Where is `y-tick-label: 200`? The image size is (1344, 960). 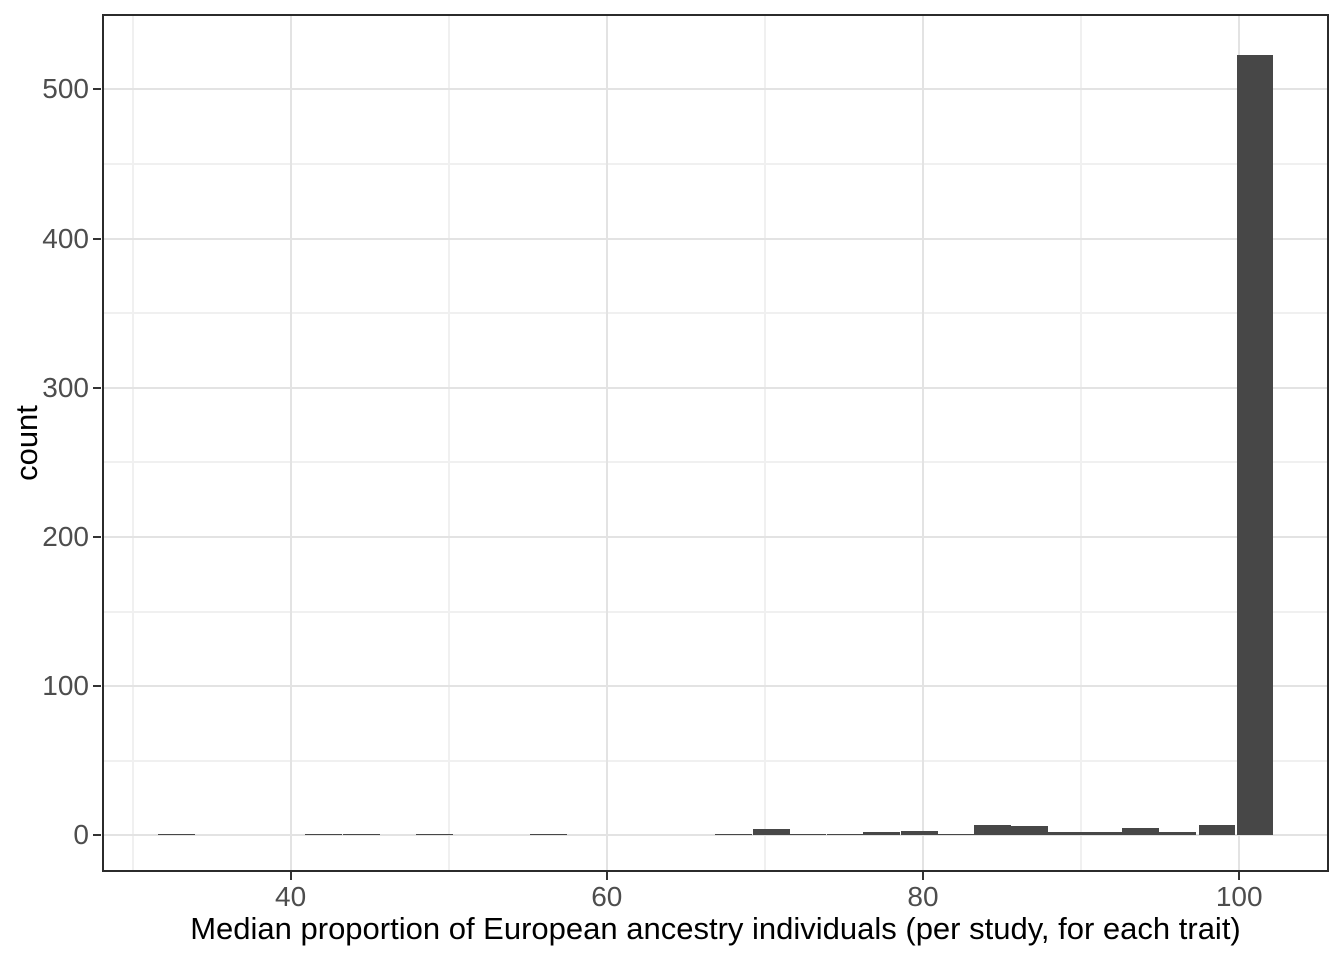
y-tick-label: 200 is located at coordinates (65, 537).